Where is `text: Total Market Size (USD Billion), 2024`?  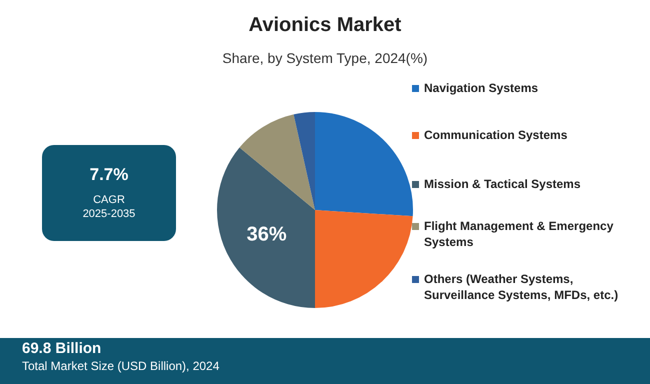 text: Total Market Size (USD Billion), 2024 is located at coordinates (121, 366).